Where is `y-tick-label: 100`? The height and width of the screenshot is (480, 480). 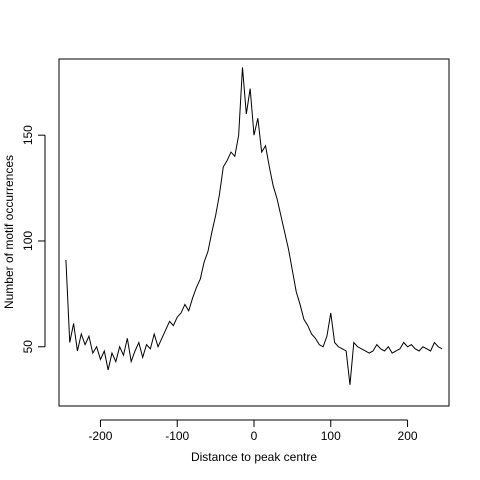 y-tick-label: 100 is located at coordinates (28, 241).